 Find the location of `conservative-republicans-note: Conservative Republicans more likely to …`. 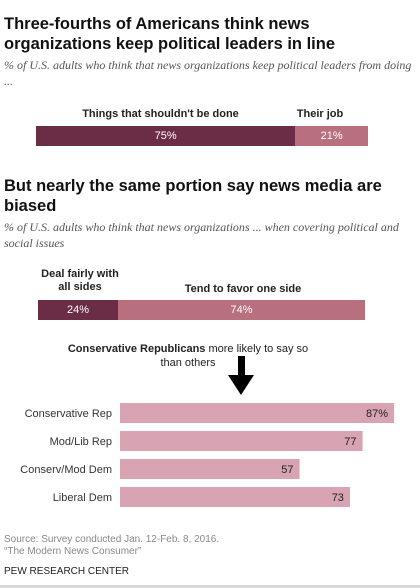

conservative-republicans-note: Conservative Republicans more likely to … is located at coordinates (188, 356).